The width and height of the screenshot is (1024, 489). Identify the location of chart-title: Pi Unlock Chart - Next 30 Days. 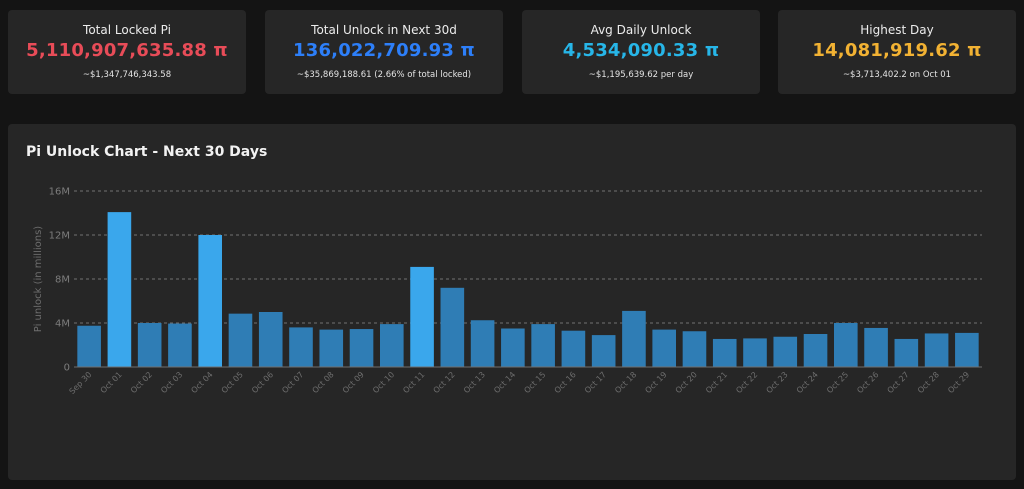
(147, 152).